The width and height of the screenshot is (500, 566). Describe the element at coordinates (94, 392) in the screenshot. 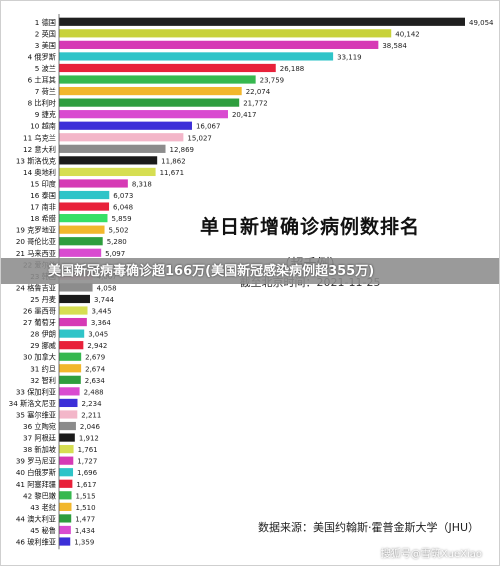

I see `value-label: 2,488` at that location.